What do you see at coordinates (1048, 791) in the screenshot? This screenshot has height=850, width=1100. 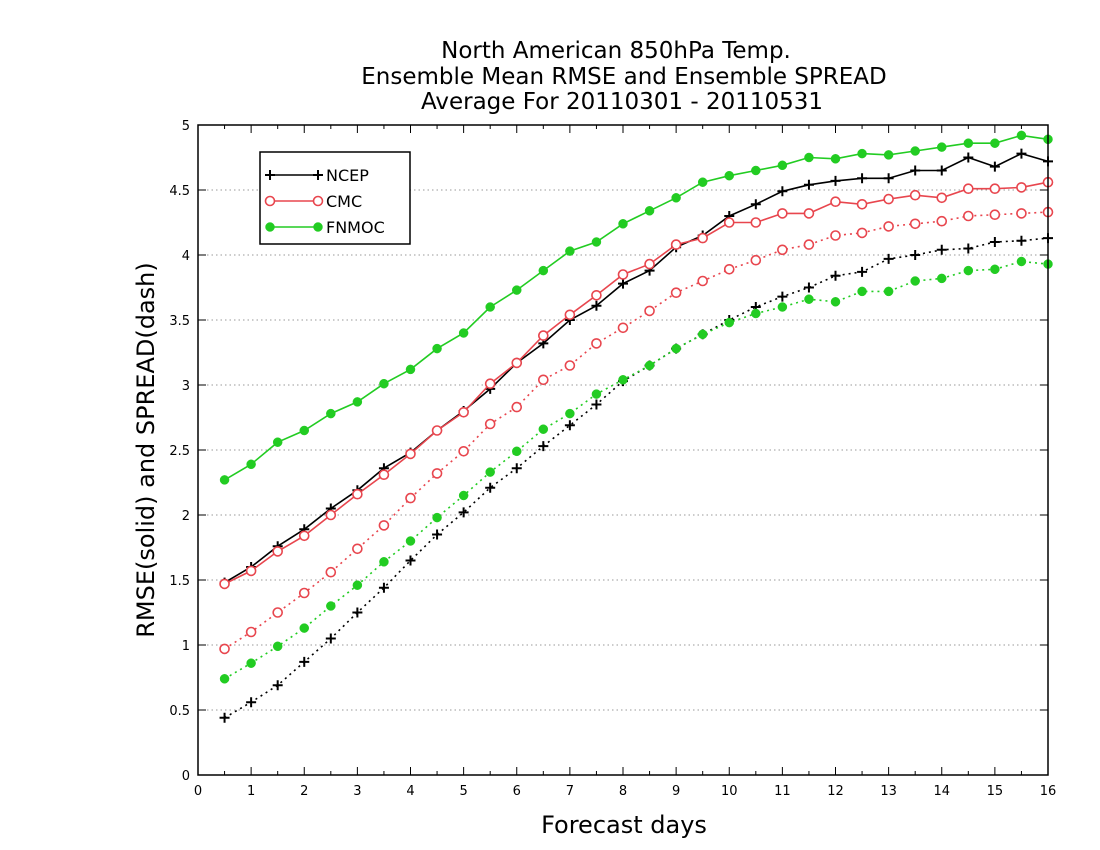 I see `x-tick-label-16: 16` at bounding box center [1048, 791].